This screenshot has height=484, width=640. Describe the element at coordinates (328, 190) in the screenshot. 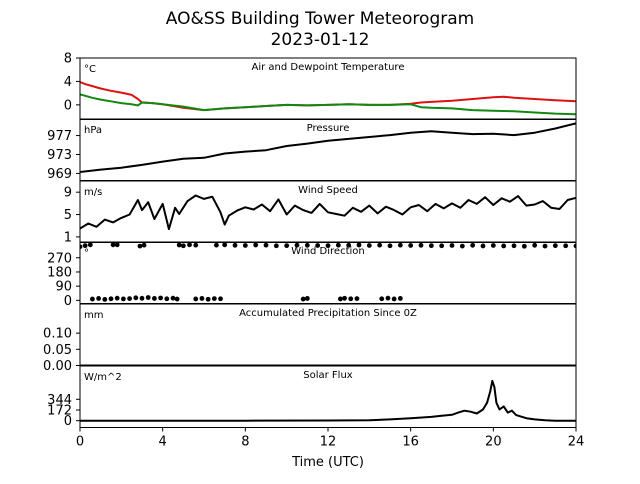

I see `wind_speed-panel-title: Wind Speed` at that location.